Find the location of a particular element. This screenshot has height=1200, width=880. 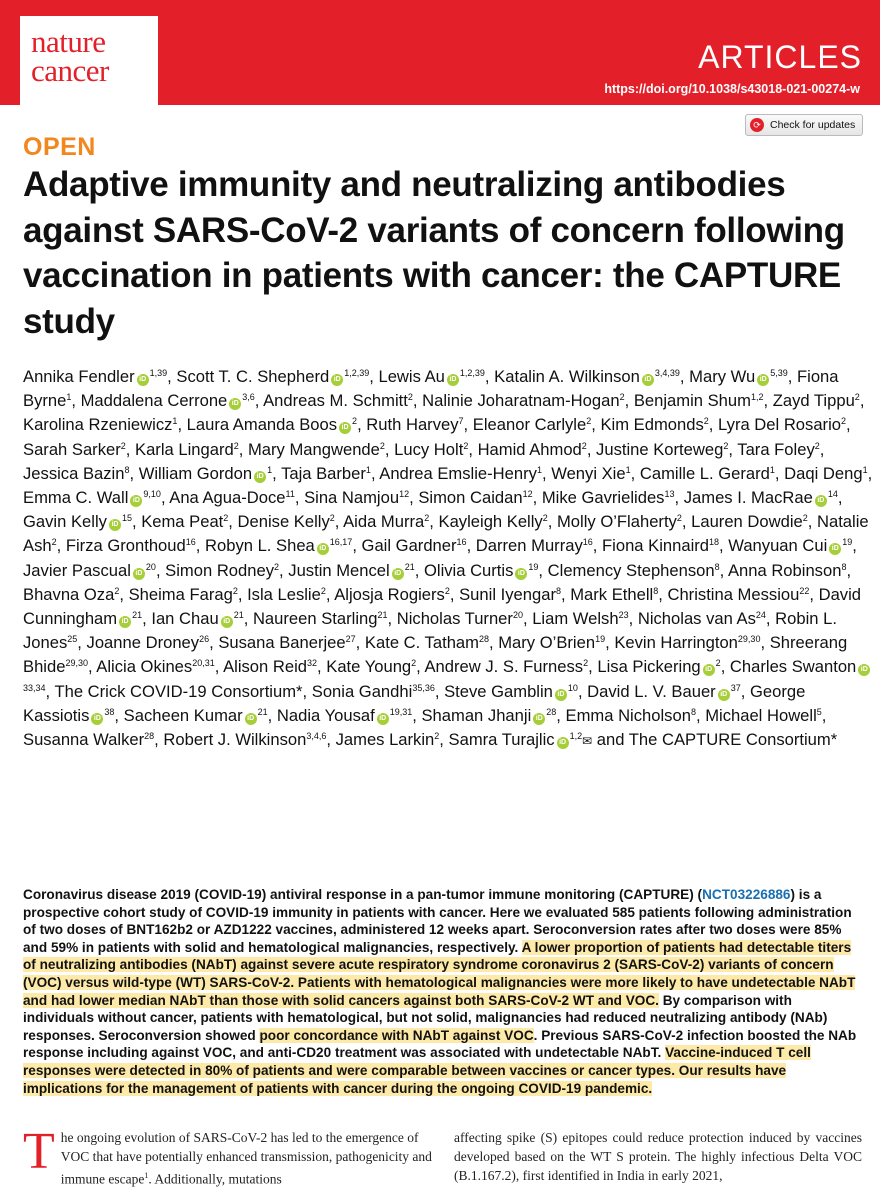

author-name: William Gordon is located at coordinates (195, 473).